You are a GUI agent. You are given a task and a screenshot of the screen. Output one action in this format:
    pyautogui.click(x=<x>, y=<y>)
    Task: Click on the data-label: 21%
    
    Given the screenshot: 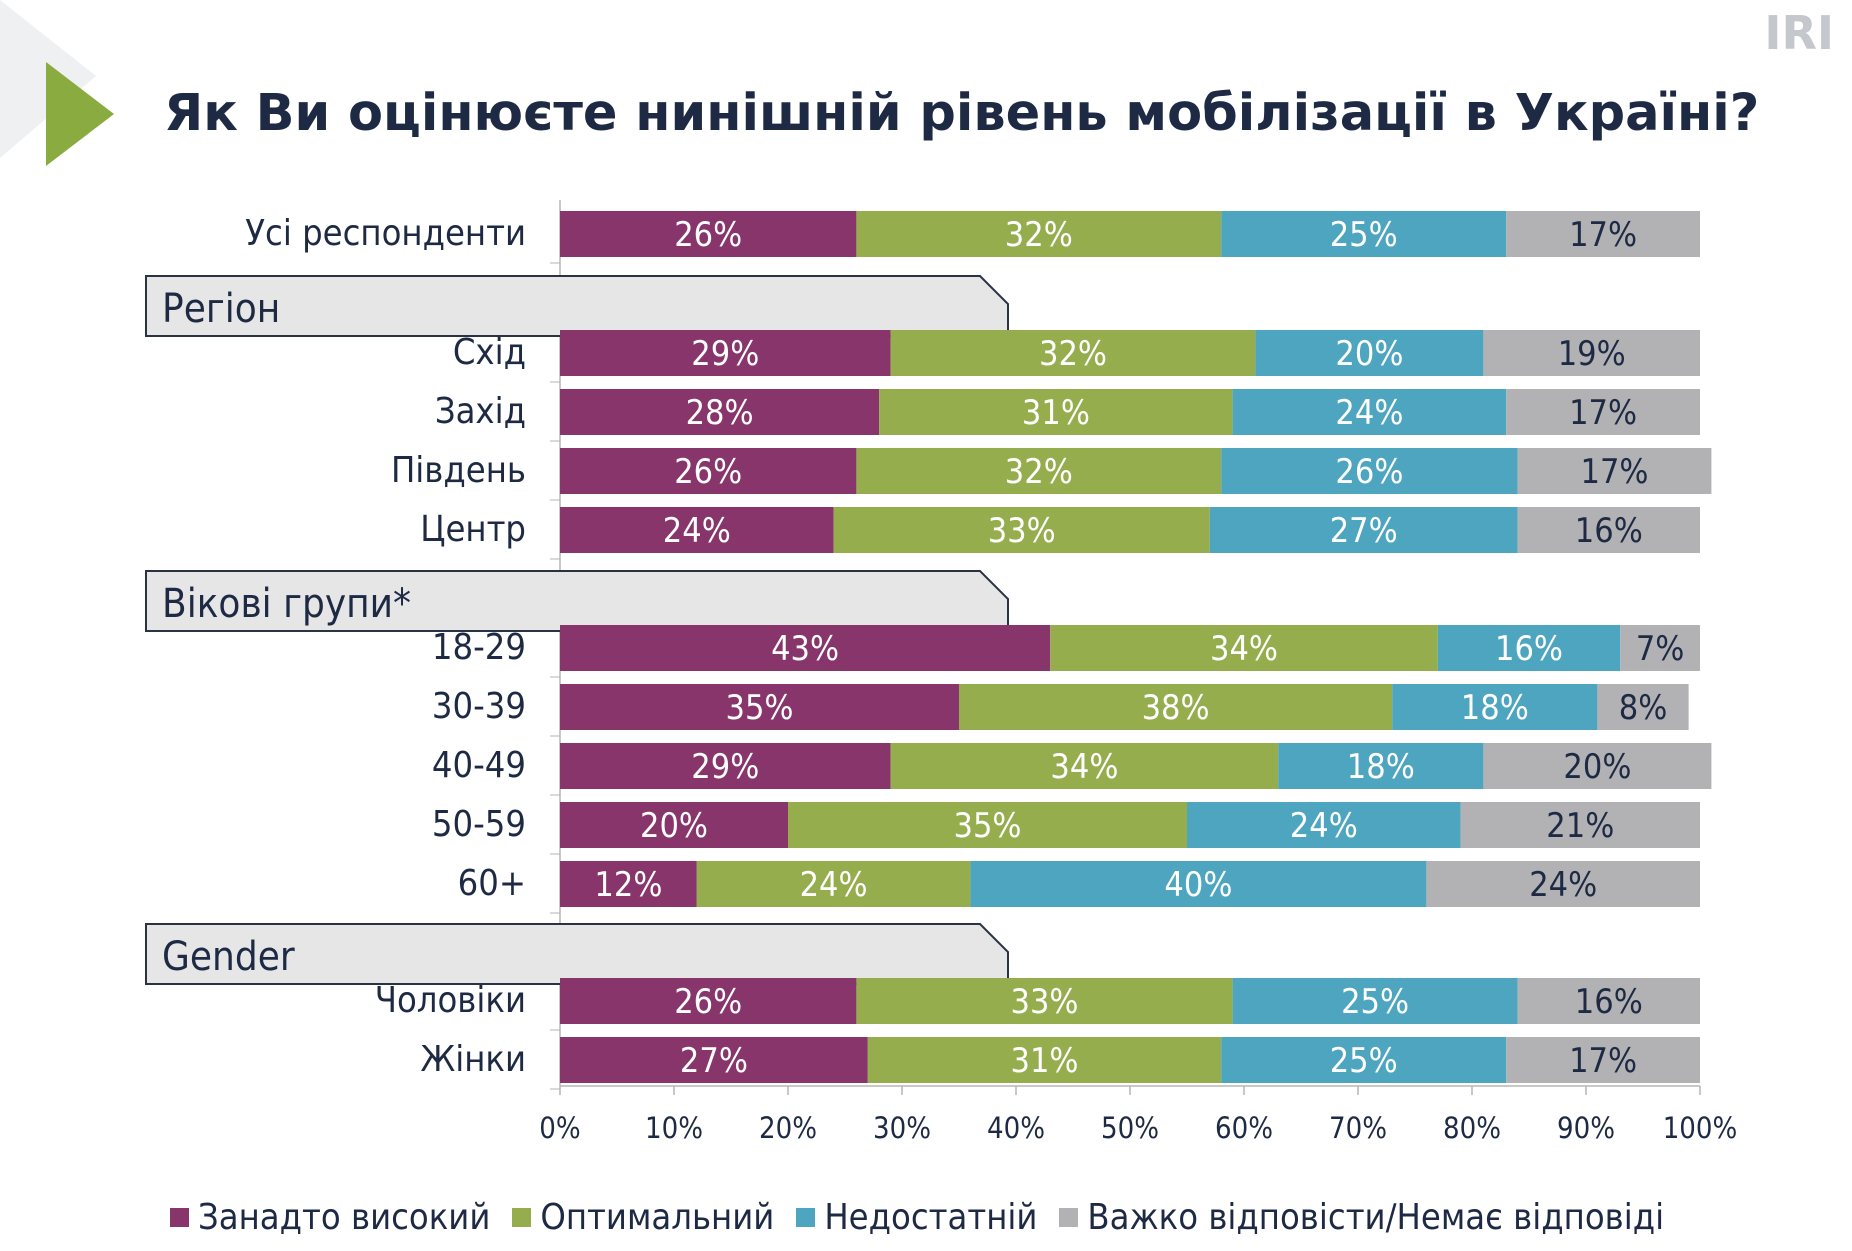 What is the action you would take?
    pyautogui.click(x=1580, y=826)
    